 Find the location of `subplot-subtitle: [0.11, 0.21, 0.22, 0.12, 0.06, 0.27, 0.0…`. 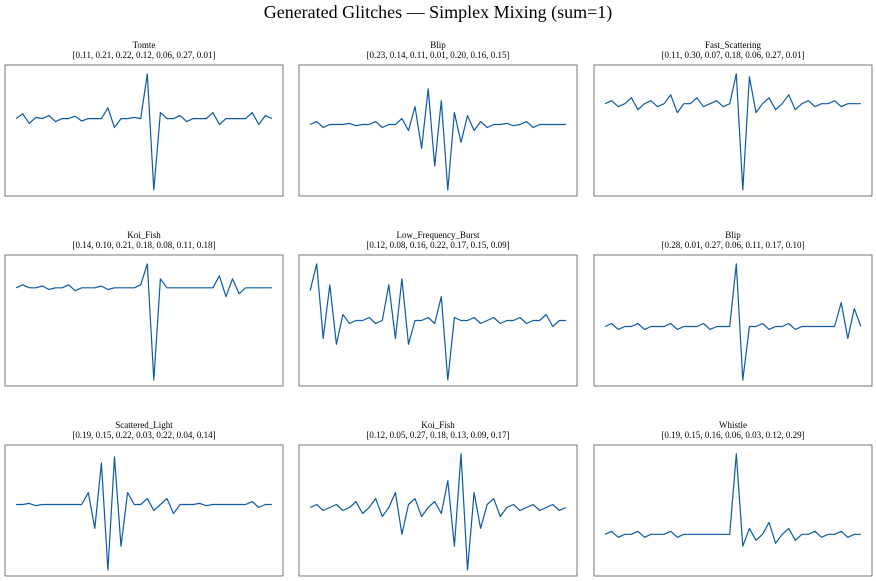

subplot-subtitle: [0.11, 0.21, 0.22, 0.12, 0.06, 0.27, 0.0… is located at coordinates (144, 55).